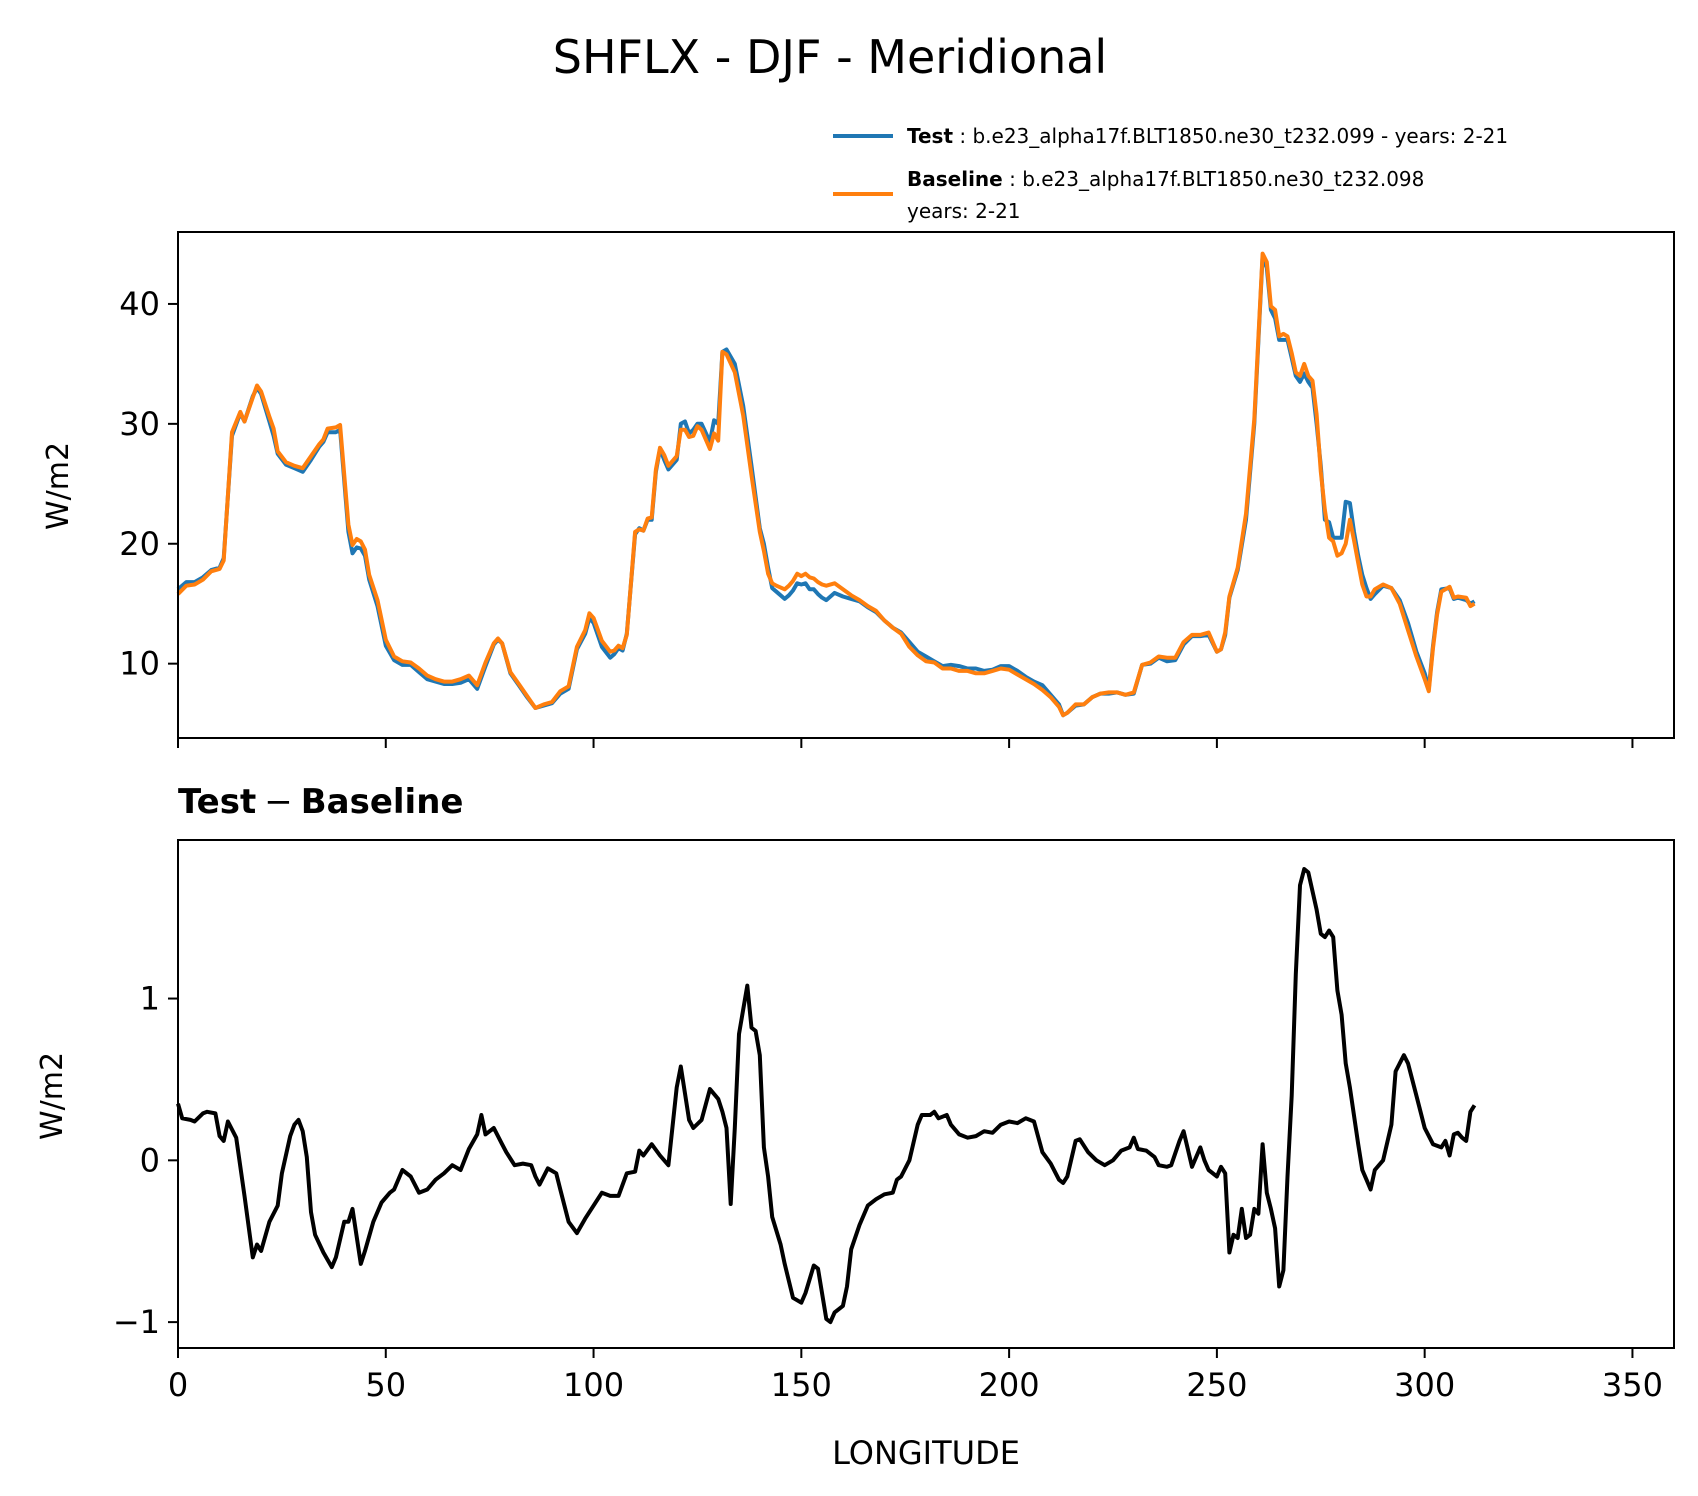  I want to click on bottom-title-baseline: Baseline, so click(382, 802).